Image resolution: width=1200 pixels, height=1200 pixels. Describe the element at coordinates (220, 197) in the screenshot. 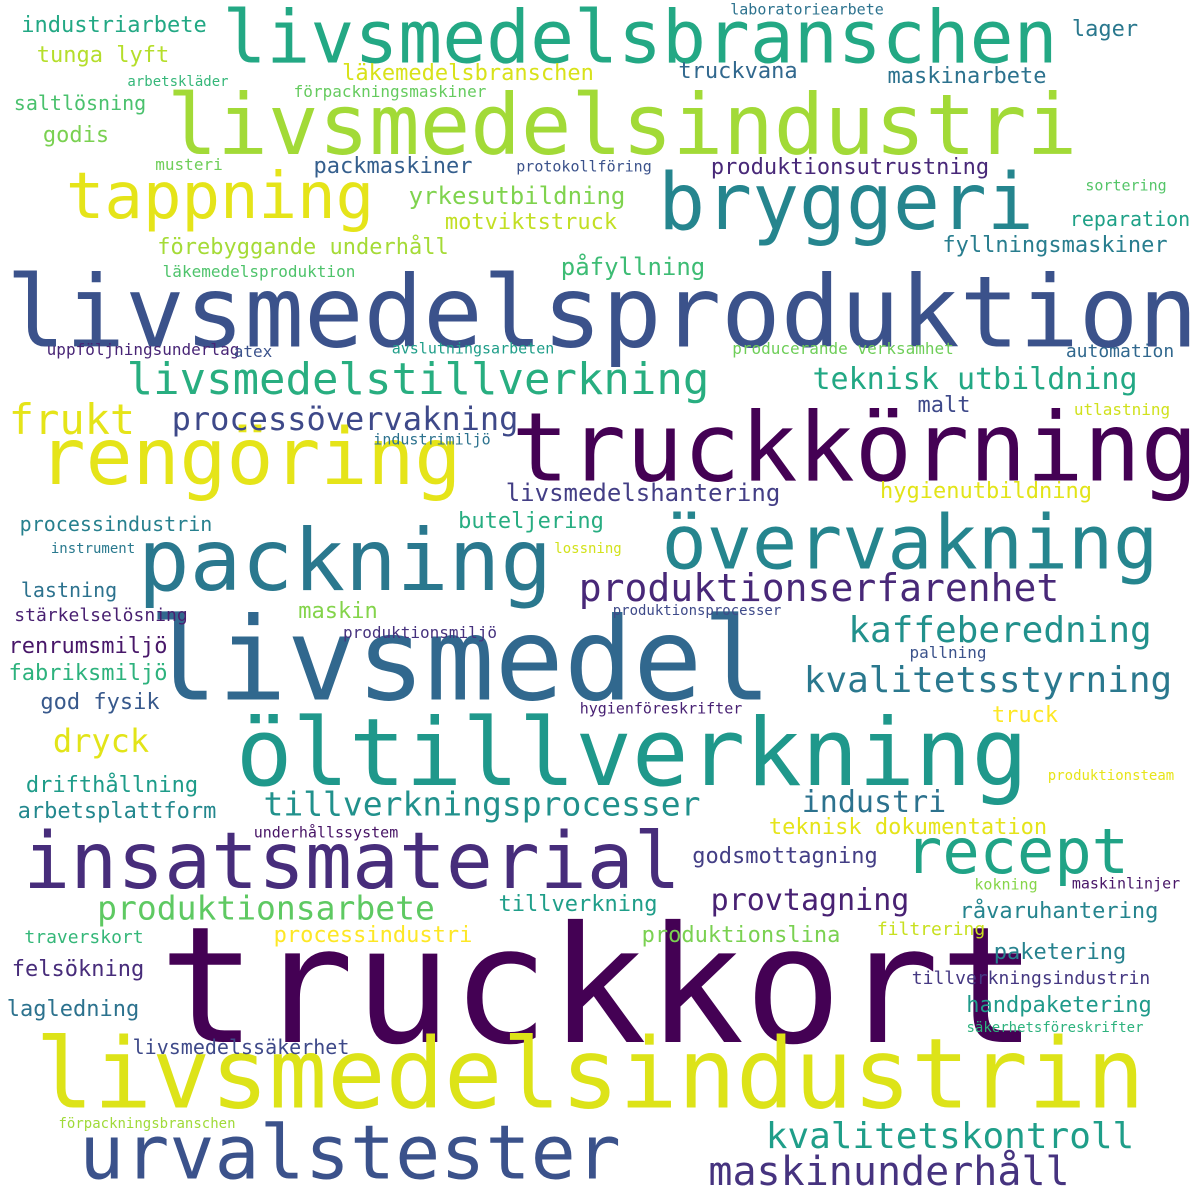

I see `word-4: tappning` at that location.